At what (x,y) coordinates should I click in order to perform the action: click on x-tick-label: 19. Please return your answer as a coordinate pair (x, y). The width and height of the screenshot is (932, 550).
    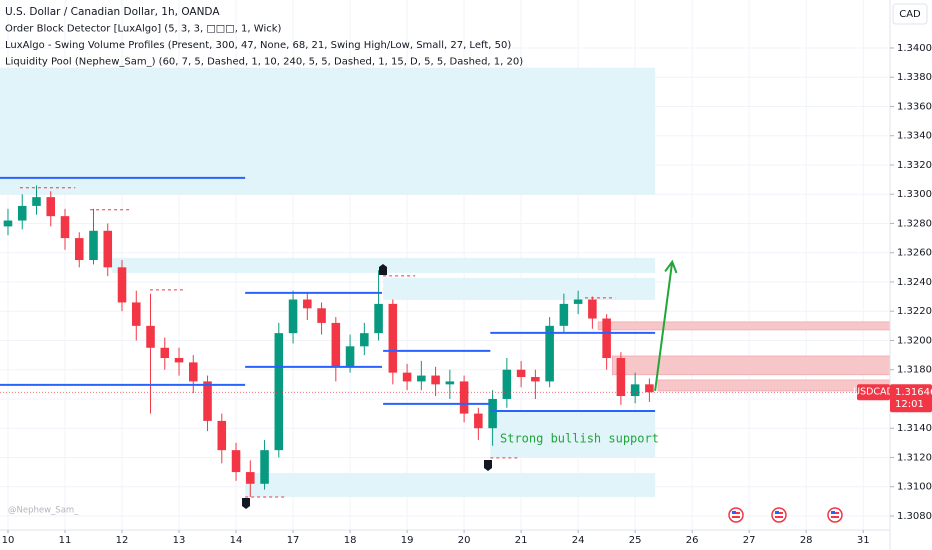
    Looking at the image, I should click on (407, 540).